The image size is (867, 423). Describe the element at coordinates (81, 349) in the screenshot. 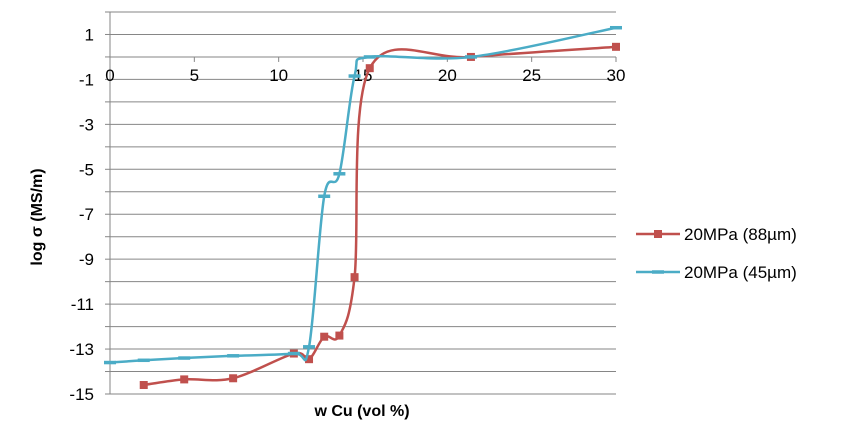

I see `y-tick-label: -13` at that location.